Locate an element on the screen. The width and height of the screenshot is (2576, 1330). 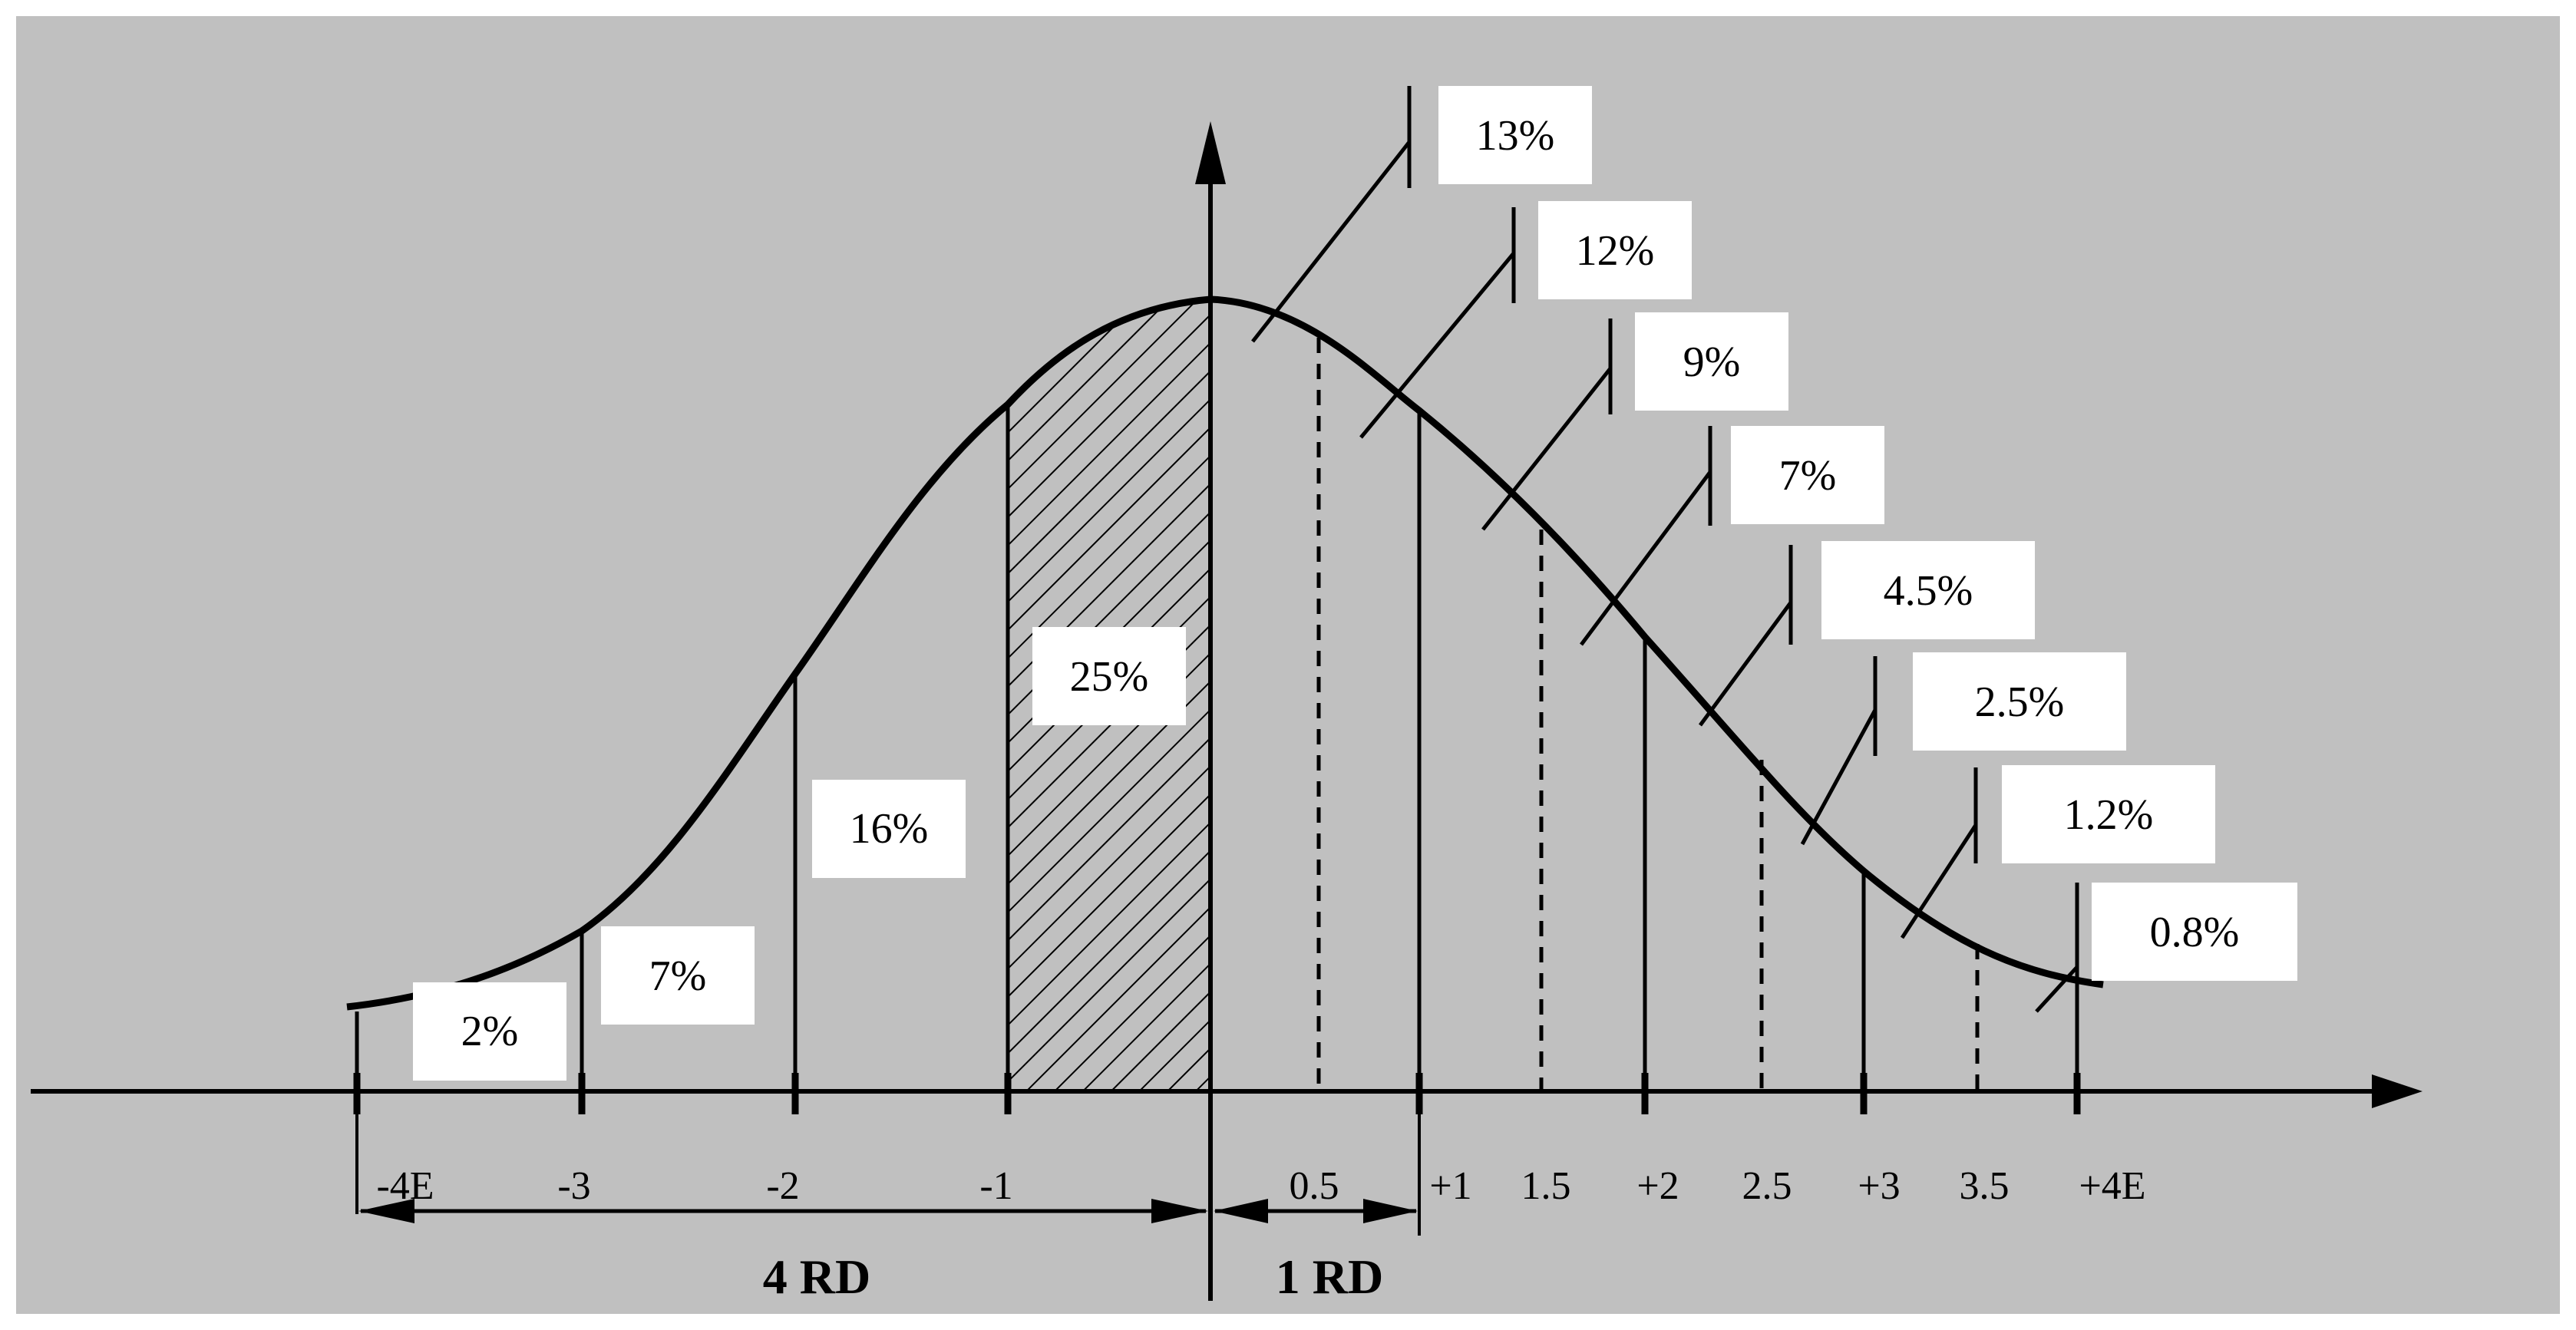
label-12pct: 12% is located at coordinates (1615, 251).